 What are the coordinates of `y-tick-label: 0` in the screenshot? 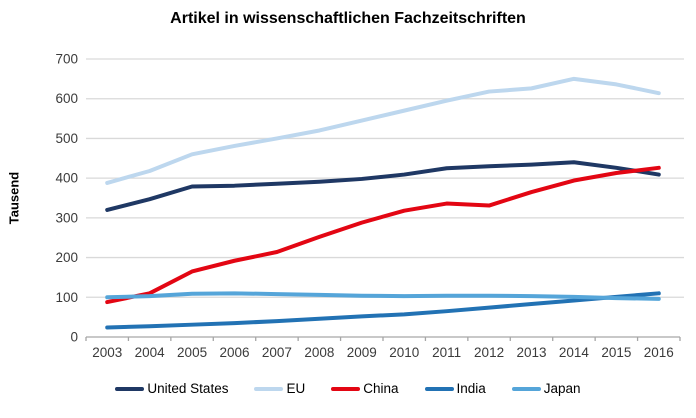 It's located at (74, 337).